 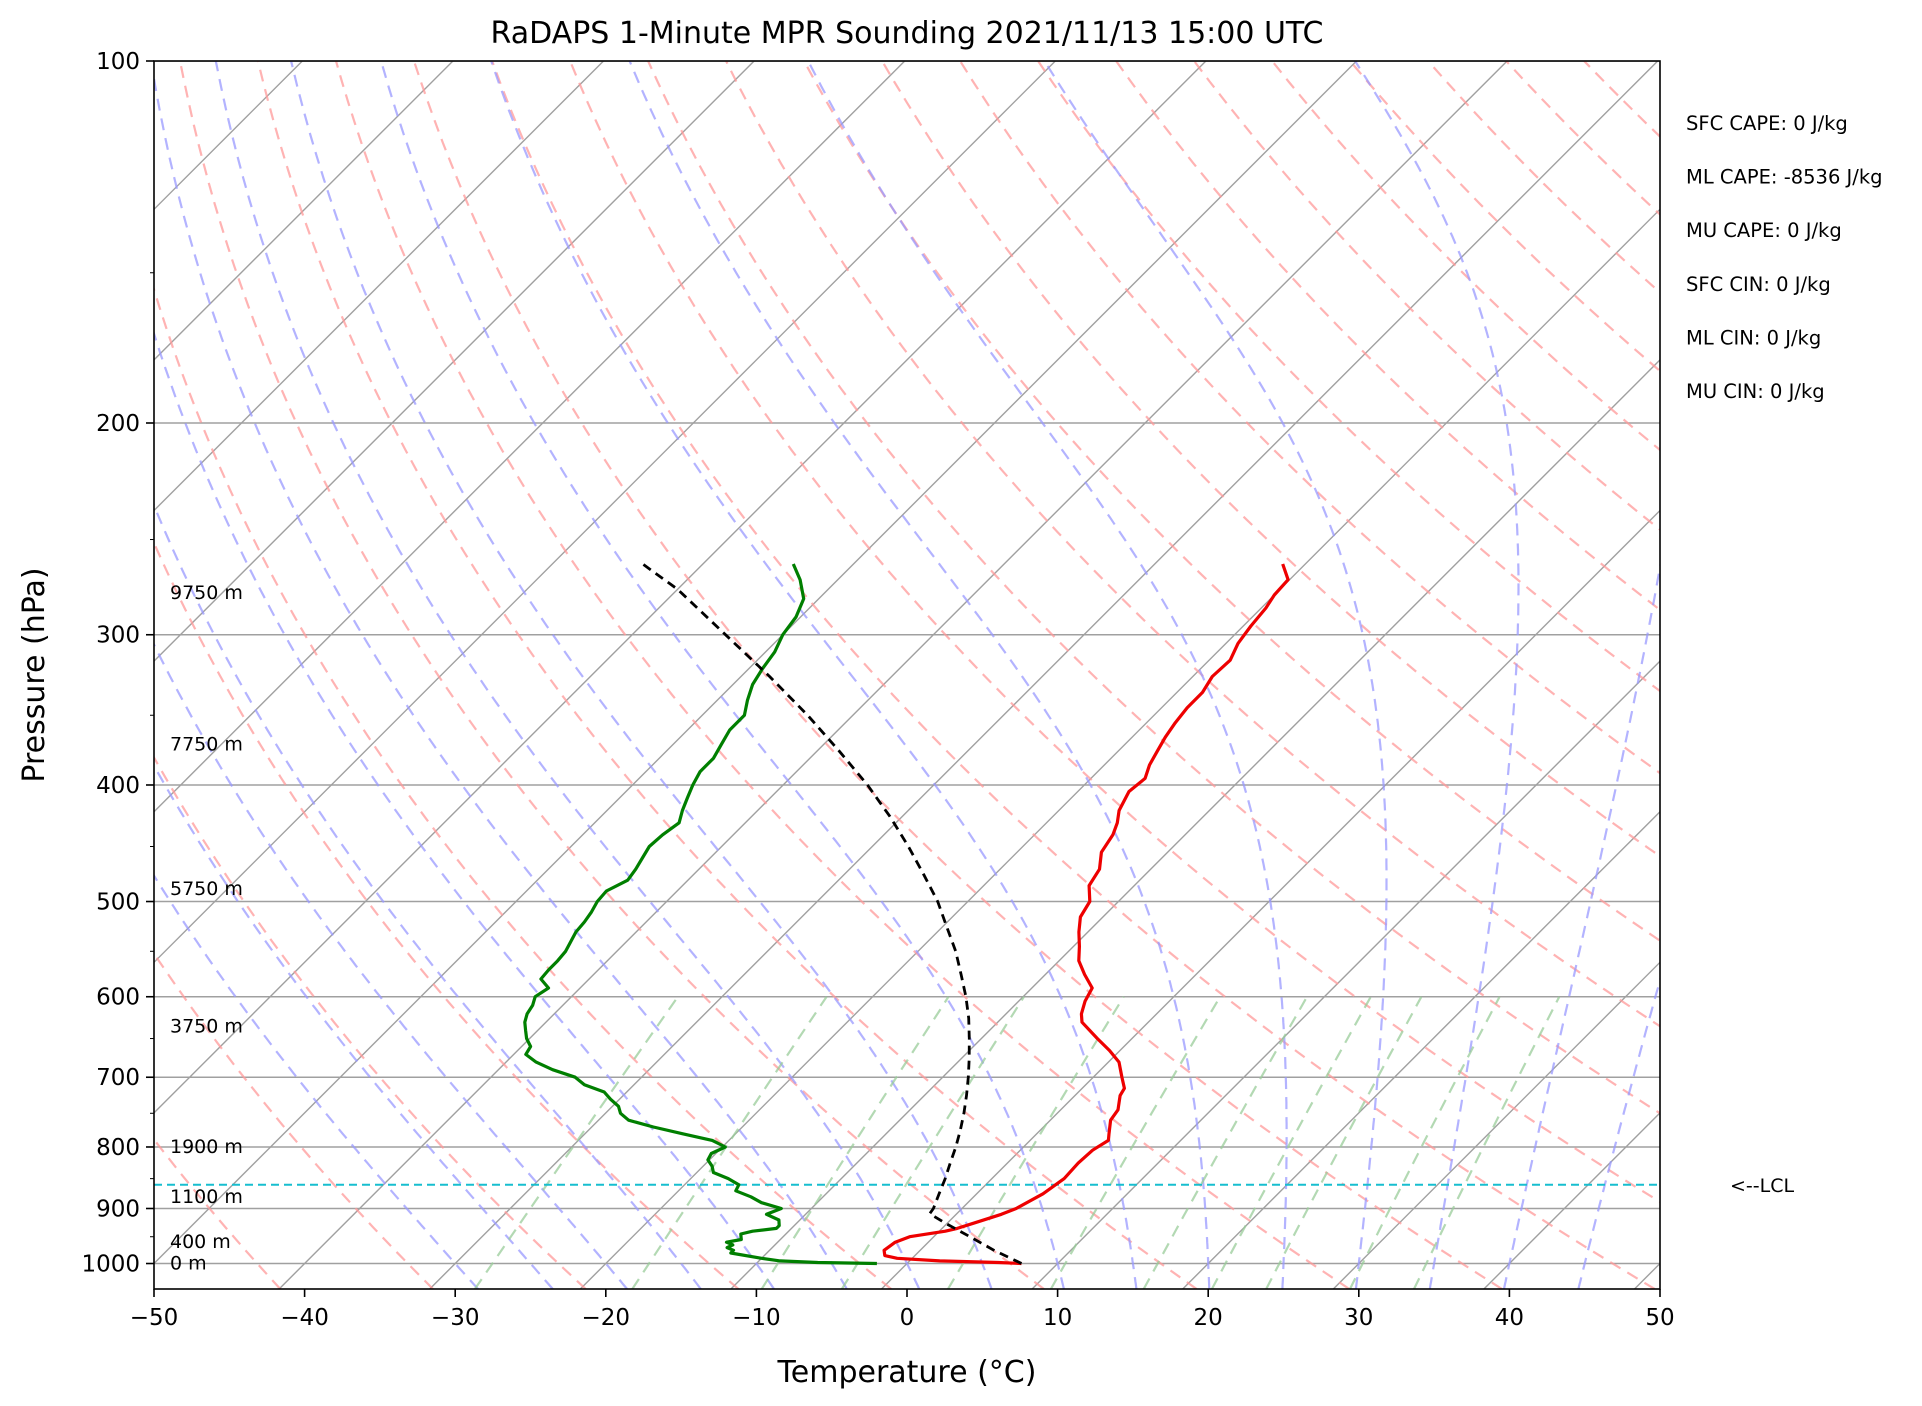 I want to click on x-tick-label: 10, so click(x=1057, y=1318).